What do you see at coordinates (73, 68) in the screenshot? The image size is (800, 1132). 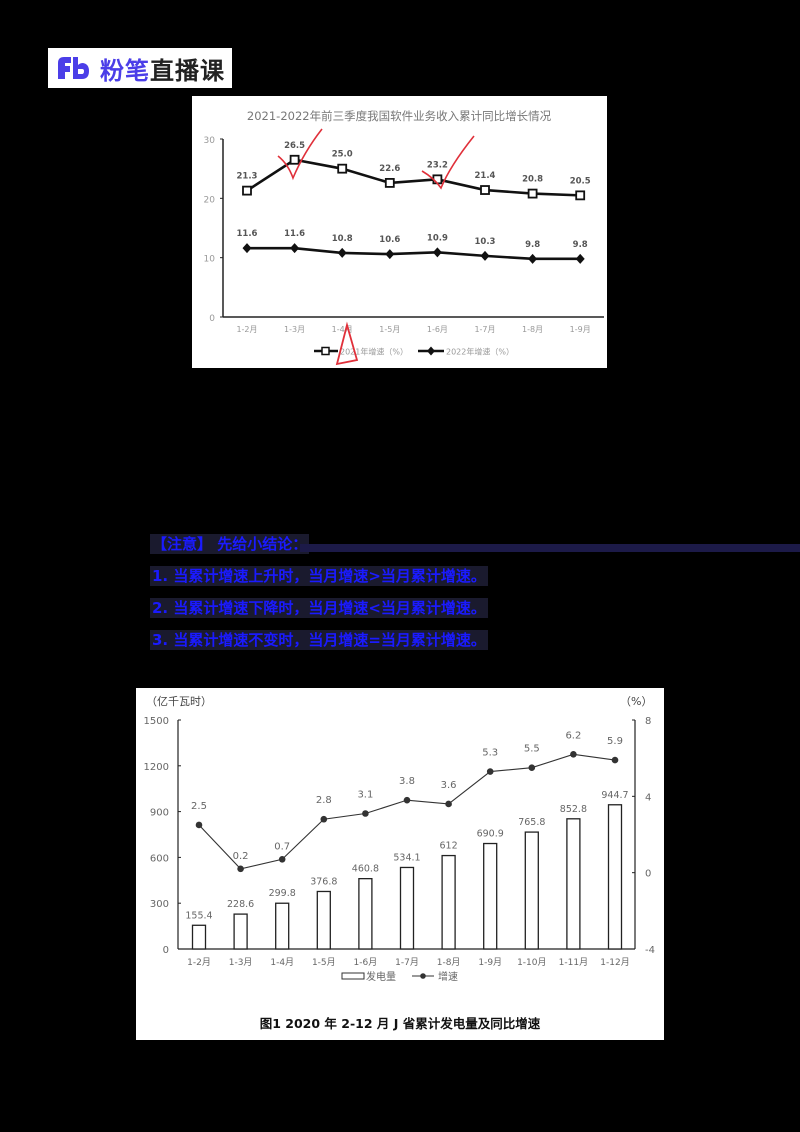 I see `fb-logo-icon` at bounding box center [73, 68].